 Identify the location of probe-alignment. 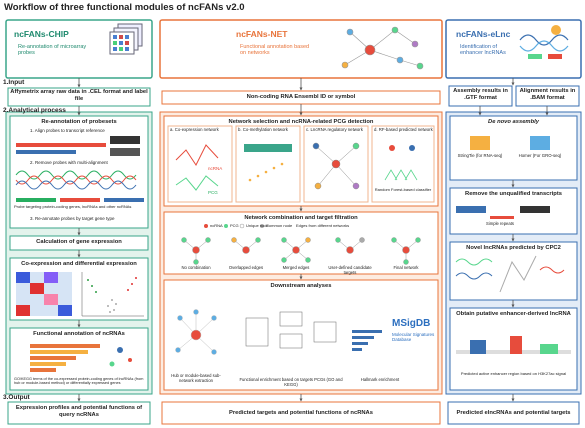
(79, 169).